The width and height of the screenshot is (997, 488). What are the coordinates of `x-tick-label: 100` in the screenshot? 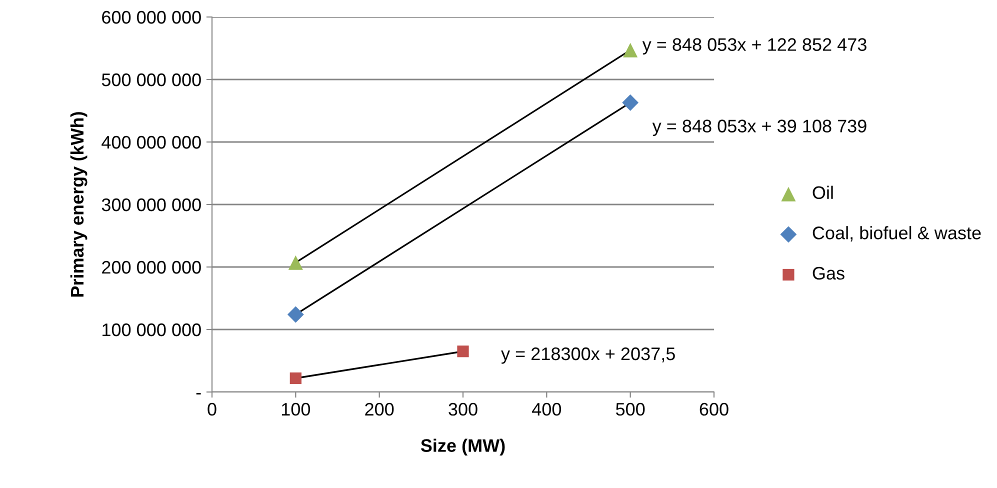 It's located at (296, 409).